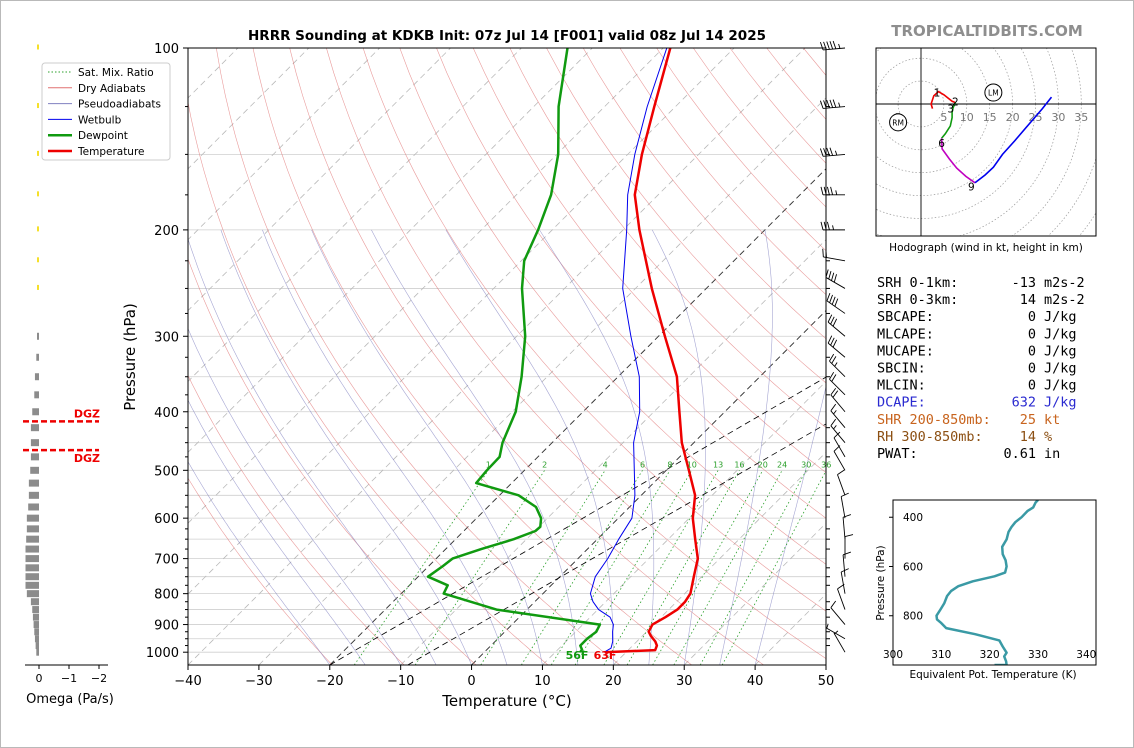  What do you see at coordinates (1013, 117) in the screenshot?
I see `hodograph-ring-label: 20` at bounding box center [1013, 117].